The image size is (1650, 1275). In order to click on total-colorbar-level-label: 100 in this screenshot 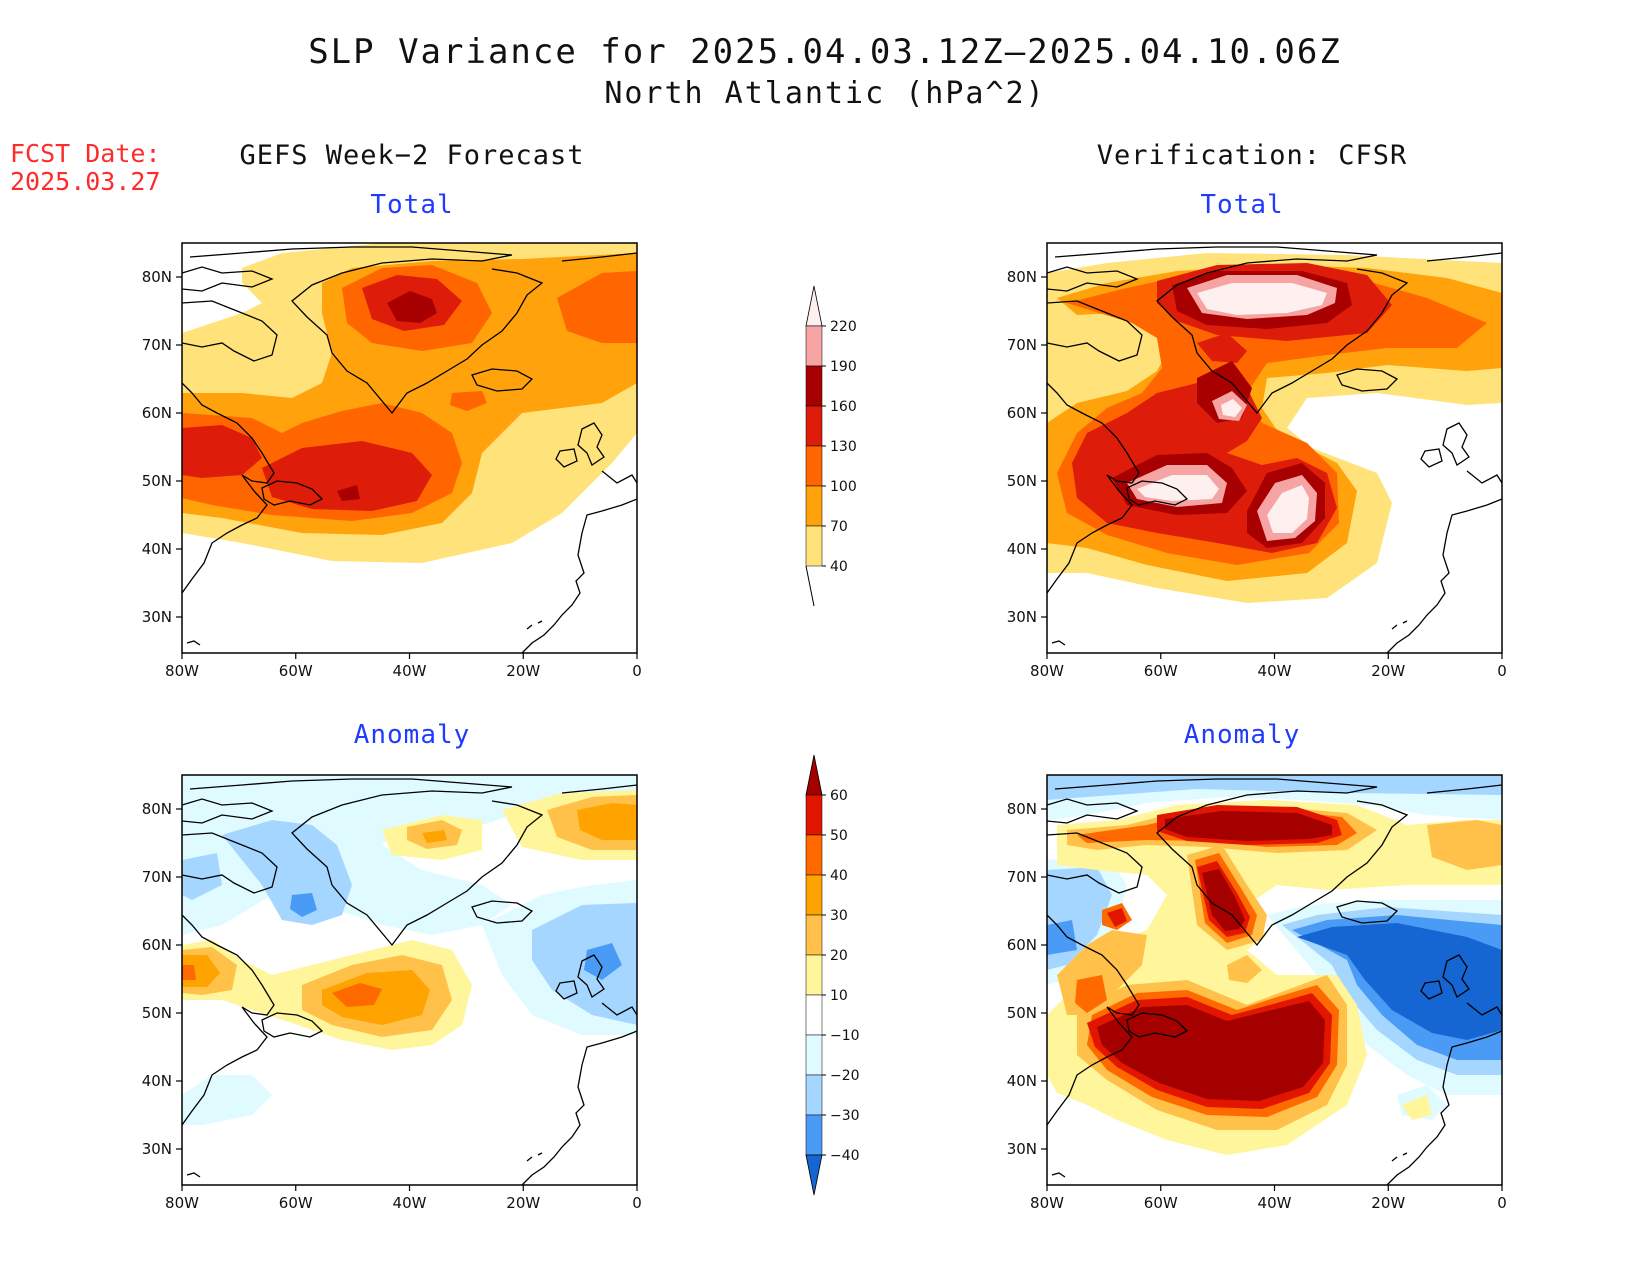, I will do `click(843, 487)`.